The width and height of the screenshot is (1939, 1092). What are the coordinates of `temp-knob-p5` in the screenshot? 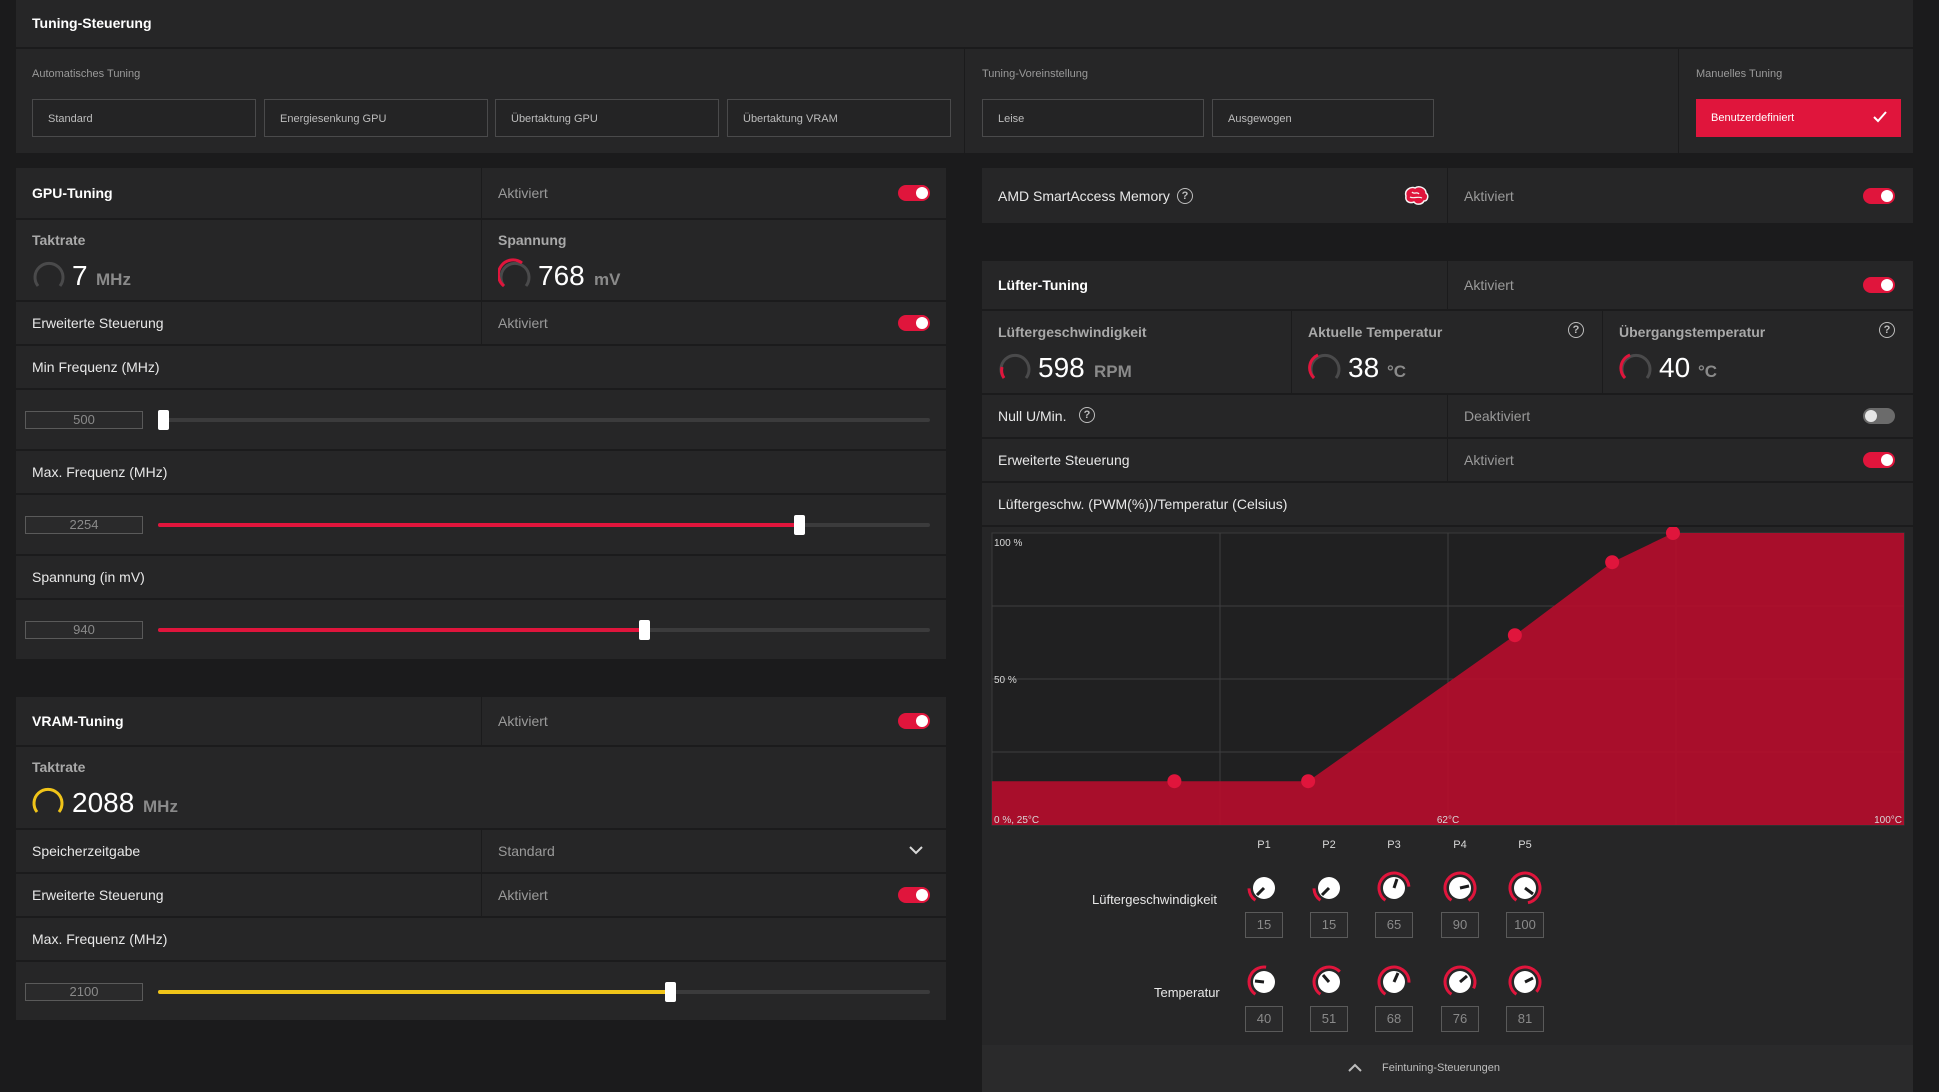 It's located at (1525, 982).